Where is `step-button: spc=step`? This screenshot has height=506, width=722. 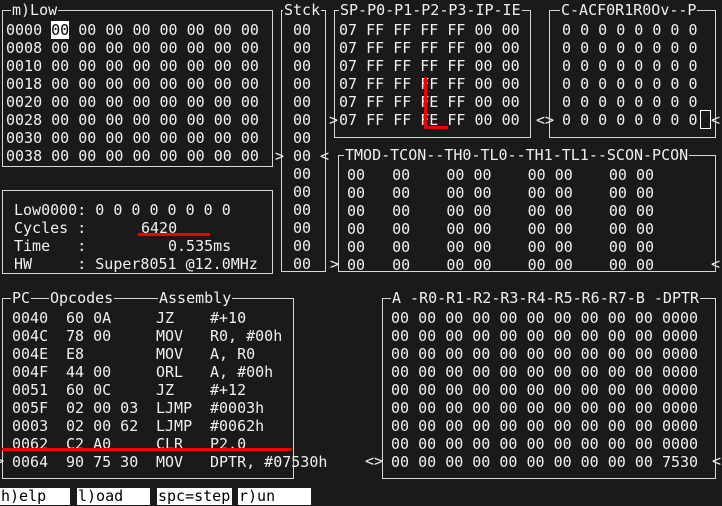
step-button: spc=step is located at coordinates (194, 496).